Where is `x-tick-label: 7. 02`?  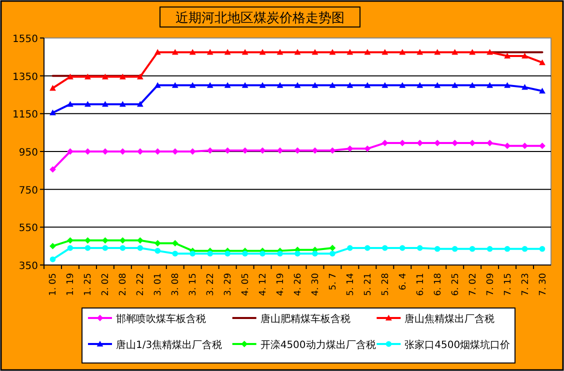 x-tick-label: 7. 02 is located at coordinates (473, 284).